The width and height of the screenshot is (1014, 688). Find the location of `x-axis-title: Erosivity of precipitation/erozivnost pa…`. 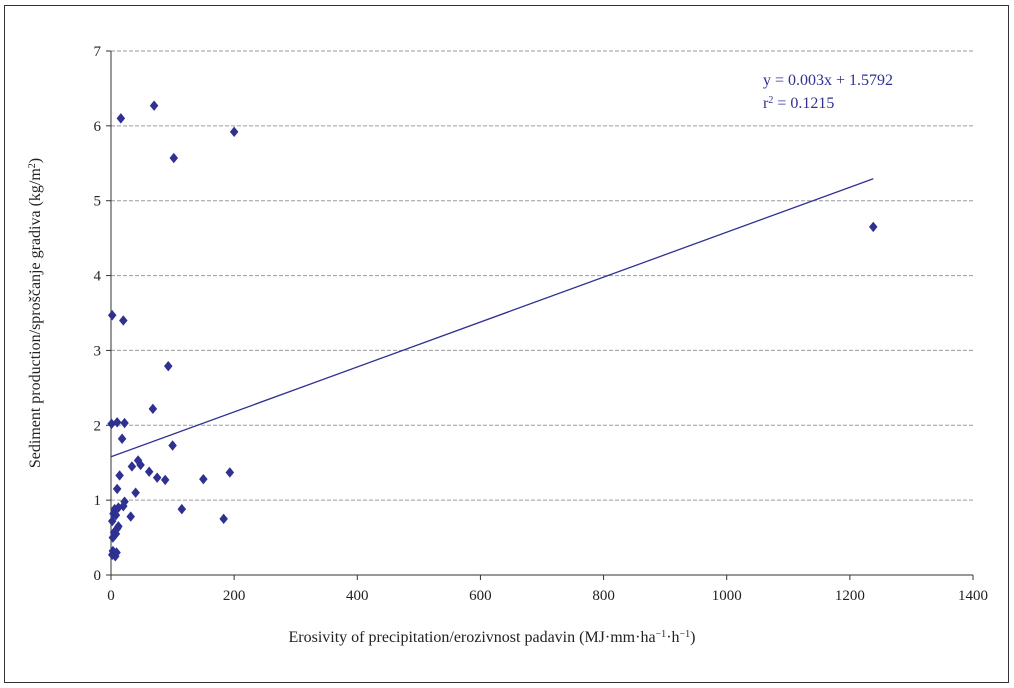

x-axis-title: Erosivity of precipitation/erozivnost pa… is located at coordinates (492, 638).